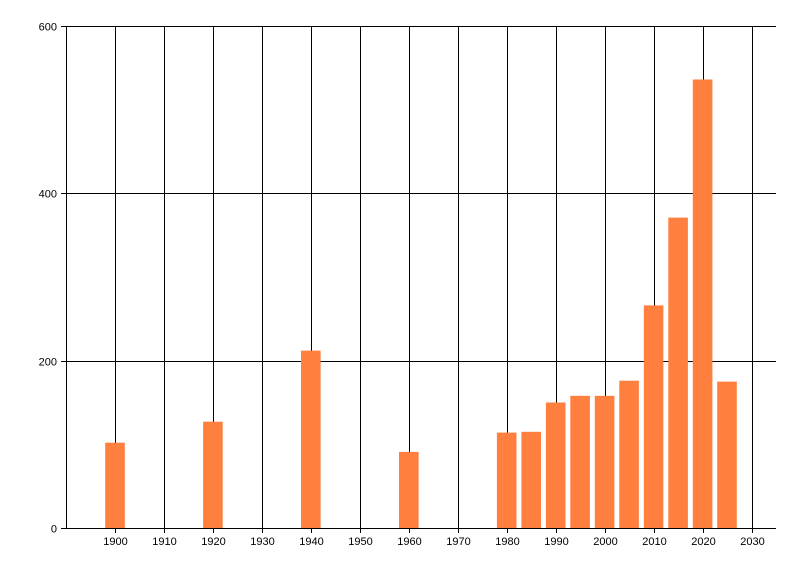 This screenshot has height=581, width=800. What do you see at coordinates (727, 454) in the screenshot?
I see `bar-2025` at bounding box center [727, 454].